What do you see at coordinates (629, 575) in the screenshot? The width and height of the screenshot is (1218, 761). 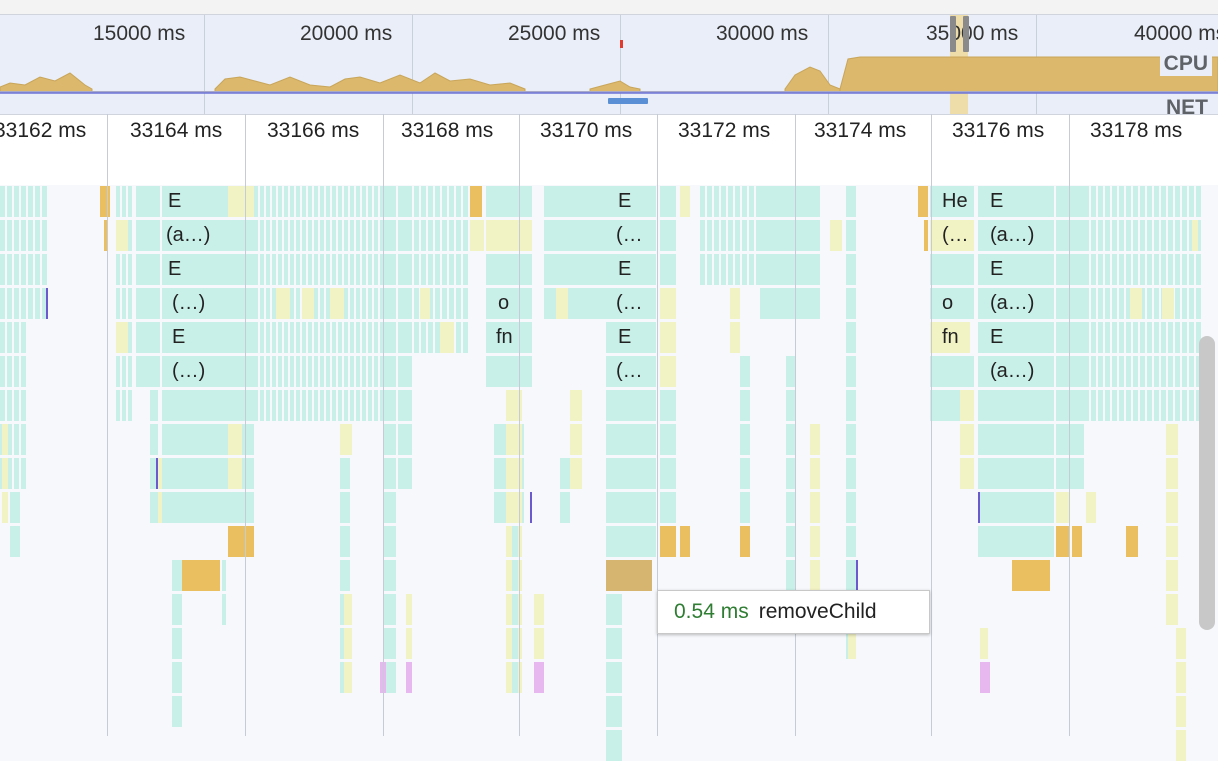 I see `flame-event-selected` at bounding box center [629, 575].